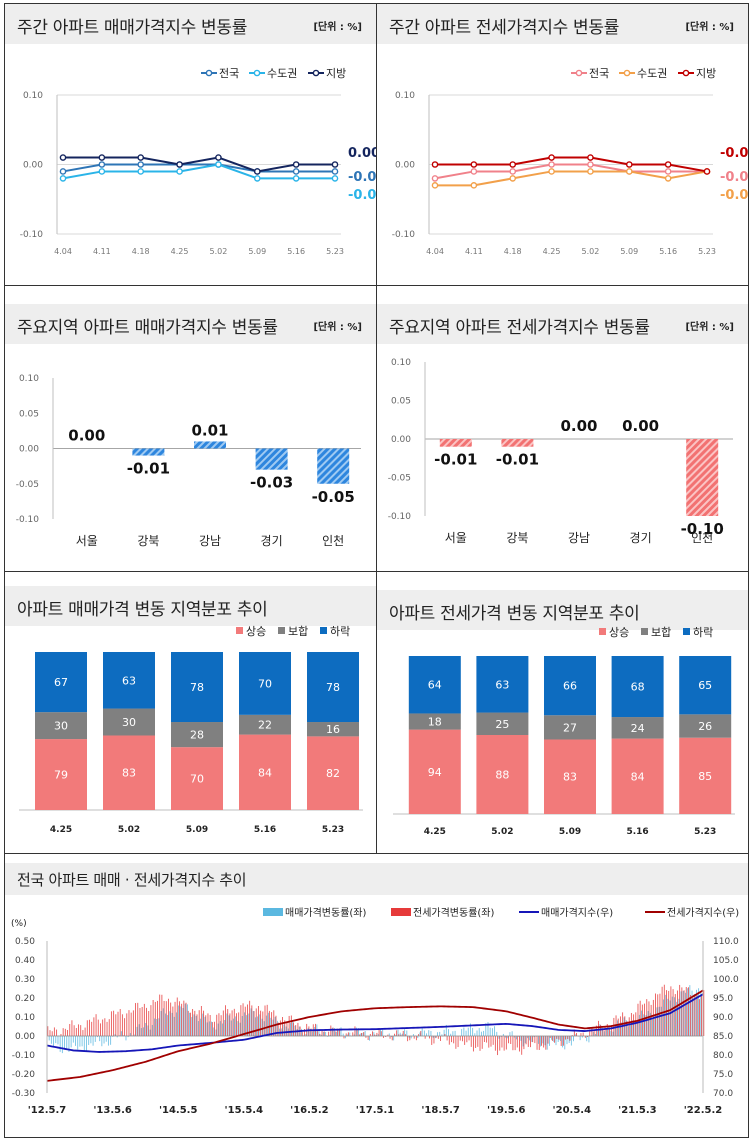 The height and width of the screenshot is (1140, 753). I want to click on legend-label: 전국, so click(599, 73).